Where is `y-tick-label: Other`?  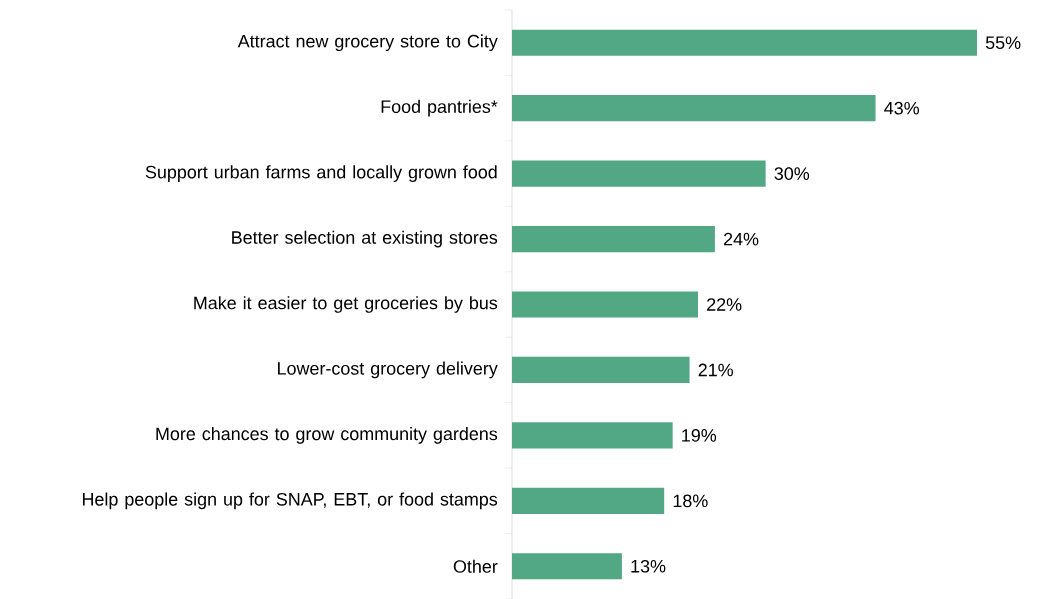
y-tick-label: Other is located at coordinates (475, 566).